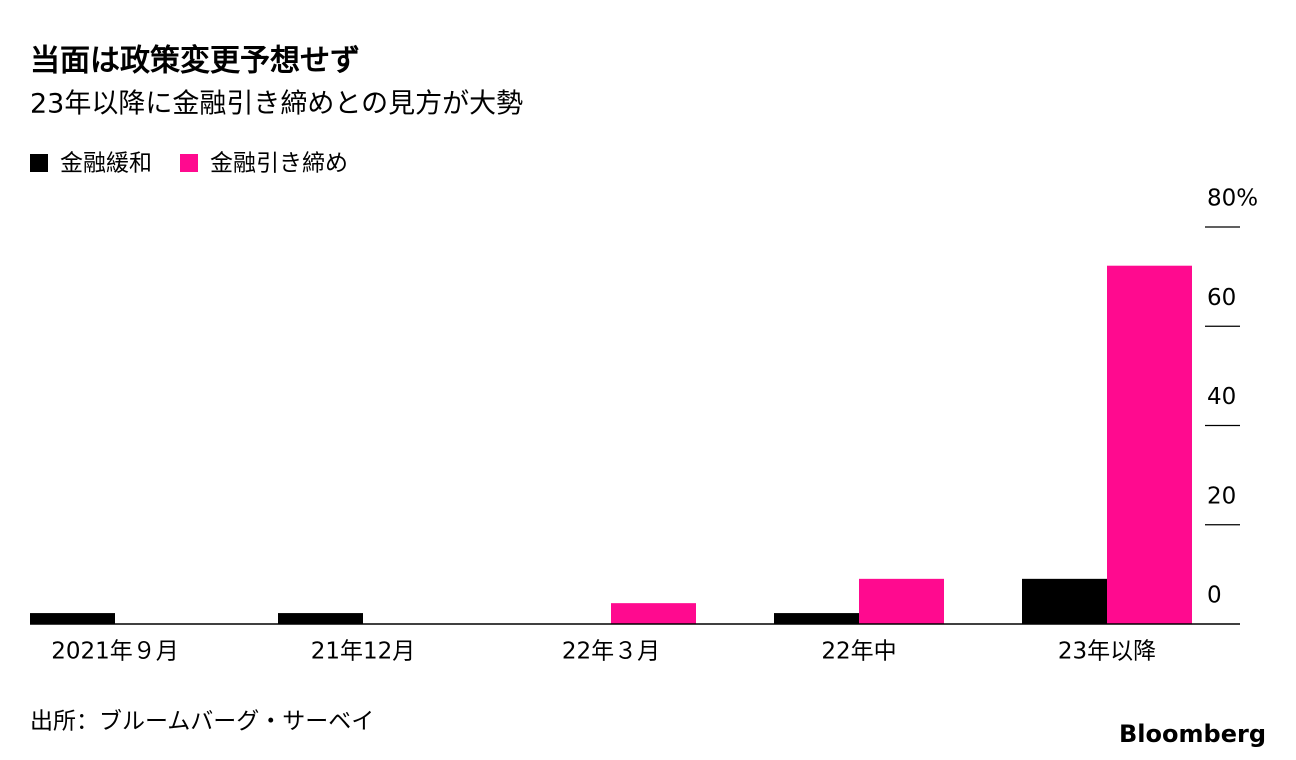 Image resolution: width=1296 pixels, height=760 pixels. What do you see at coordinates (106, 164) in the screenshot?
I see `legend-label: 金融緩和` at bounding box center [106, 164].